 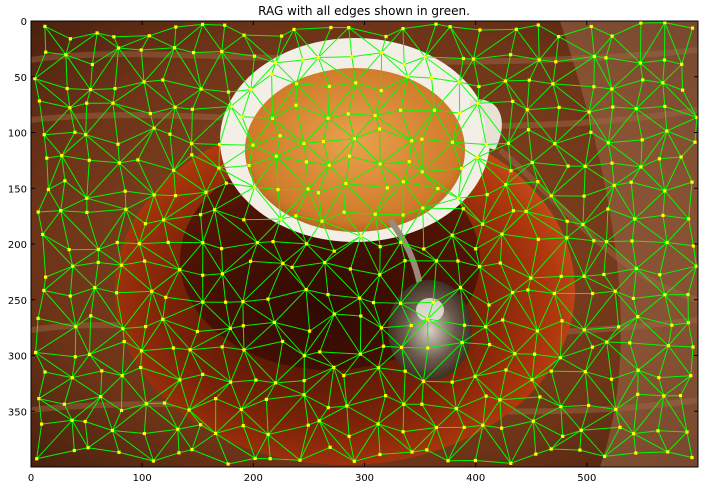 What do you see at coordinates (364, 478) in the screenshot?
I see `x-tick-label: 300` at bounding box center [364, 478].